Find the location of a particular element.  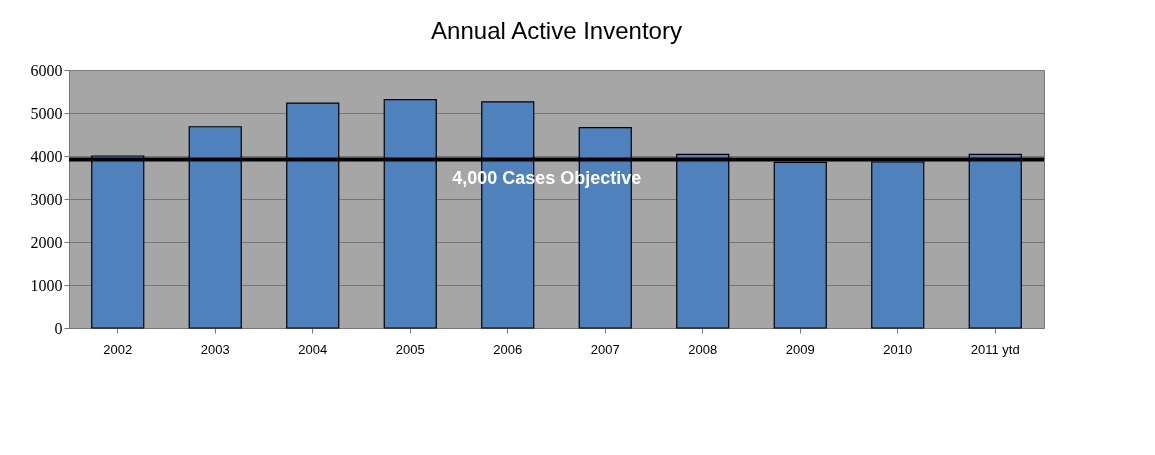

x-tick-label: 2009 is located at coordinates (800, 349).